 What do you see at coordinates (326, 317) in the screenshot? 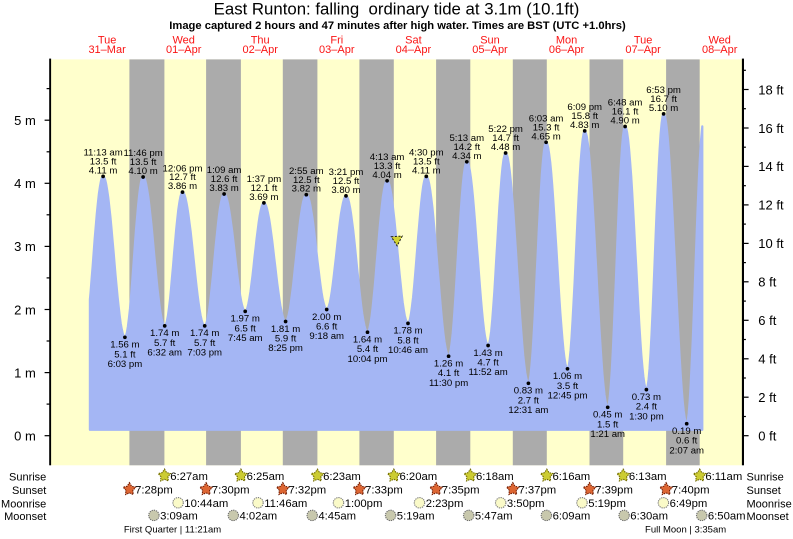
I see `svg-text: 2.00 m` at bounding box center [326, 317].